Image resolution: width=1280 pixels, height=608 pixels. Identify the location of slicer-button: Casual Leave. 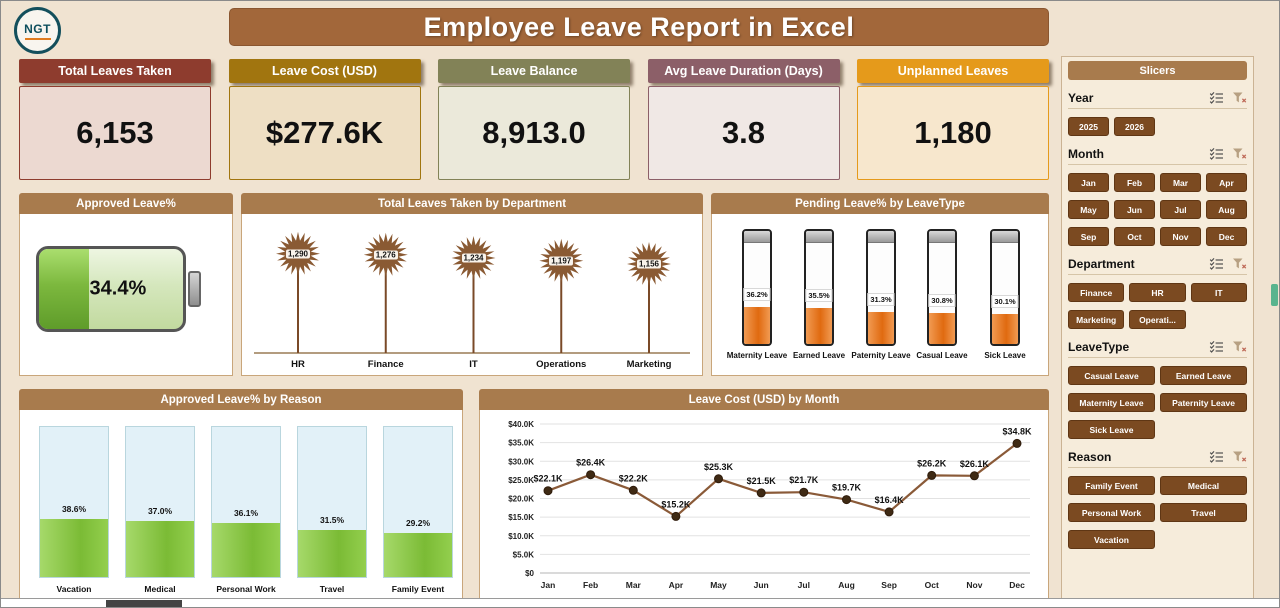
(1111, 375).